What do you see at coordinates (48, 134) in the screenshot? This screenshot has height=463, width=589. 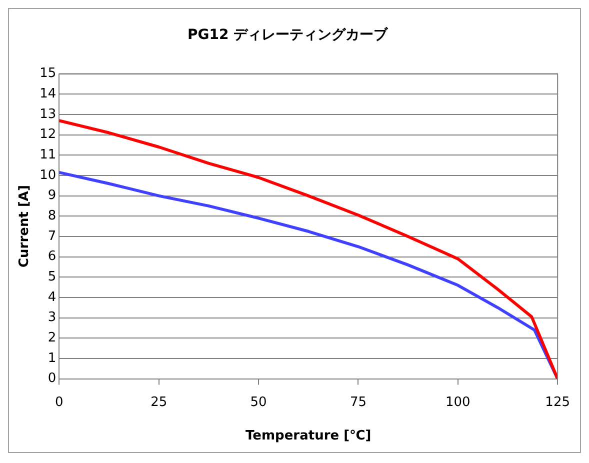 I see `y-tick-label: 12` at bounding box center [48, 134].